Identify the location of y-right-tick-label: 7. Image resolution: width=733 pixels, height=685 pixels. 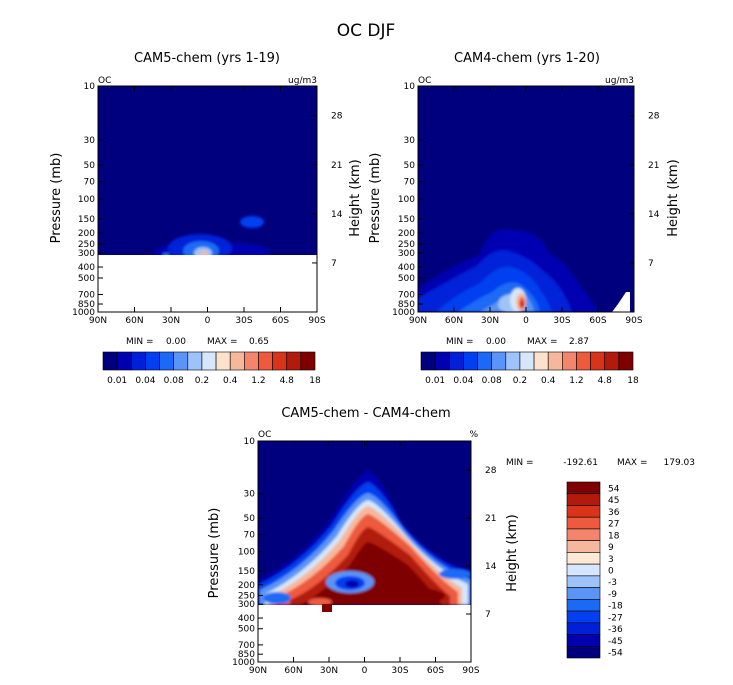
(488, 615).